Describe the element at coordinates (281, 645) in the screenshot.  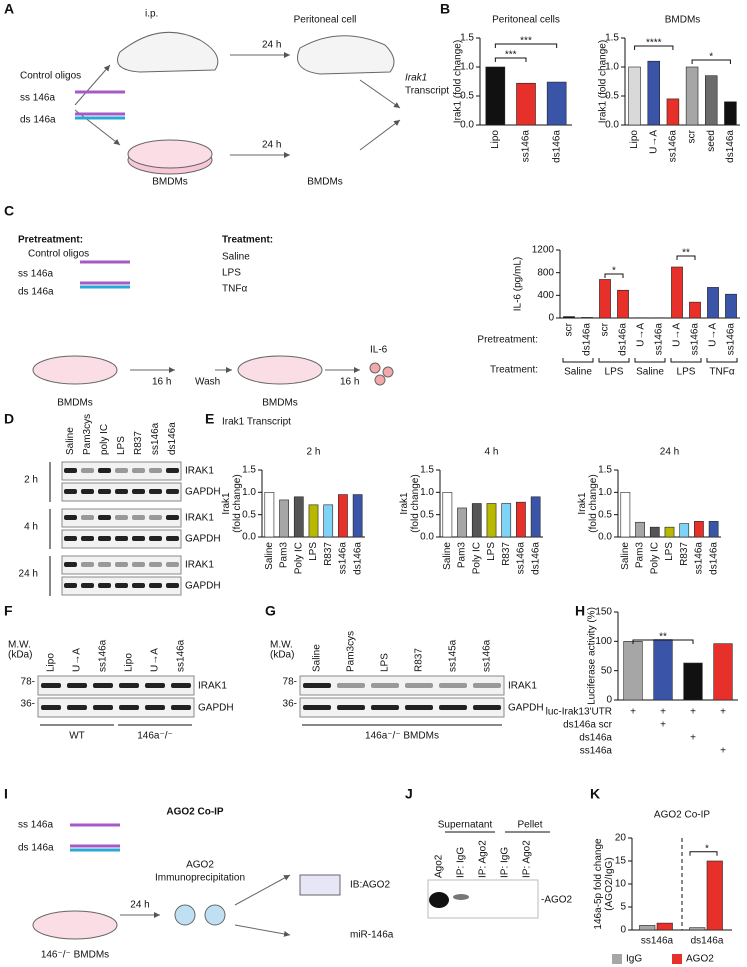
I see `mw-label: M.W.` at that location.